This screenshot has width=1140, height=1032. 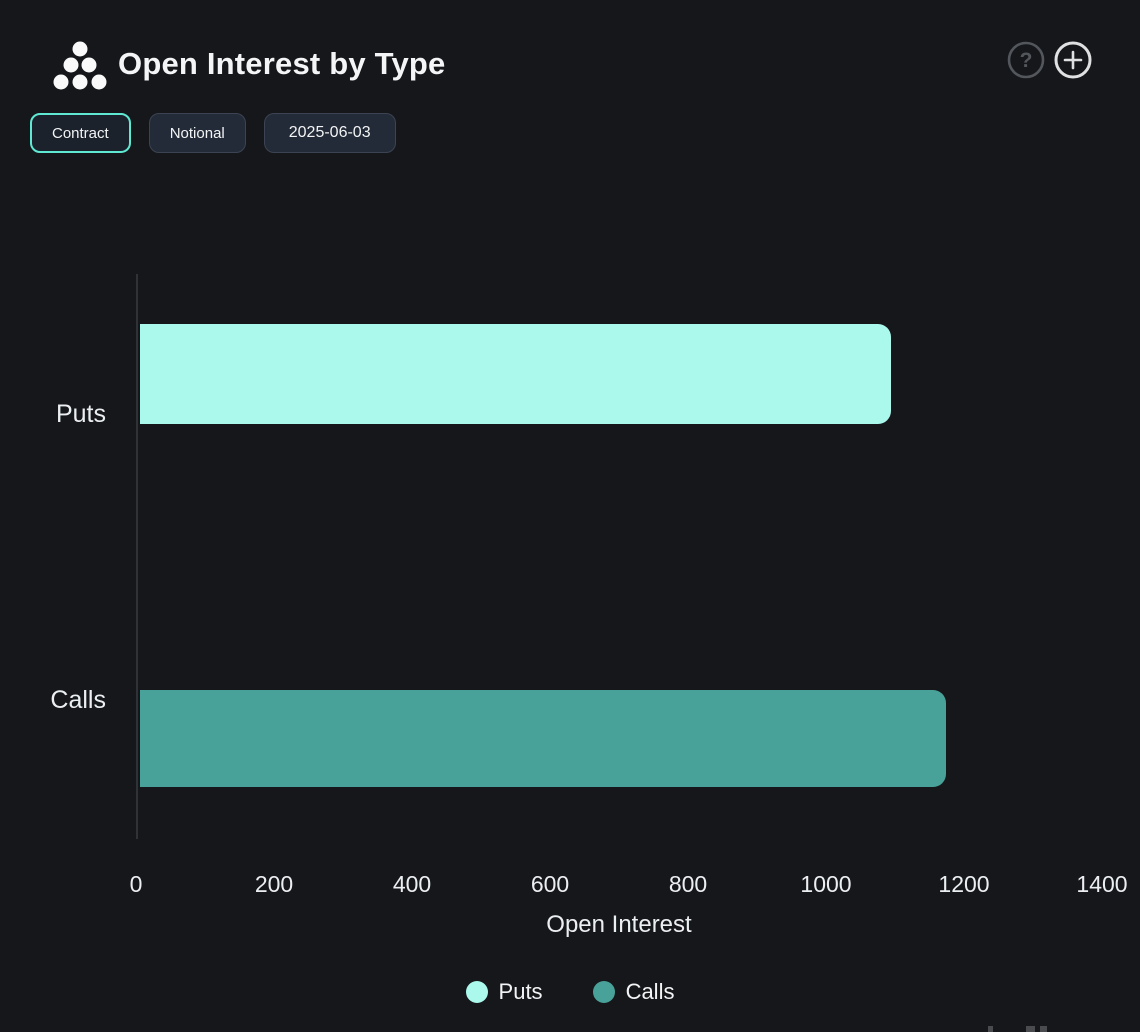 I want to click on legend-item-puts: Puts, so click(x=504, y=992).